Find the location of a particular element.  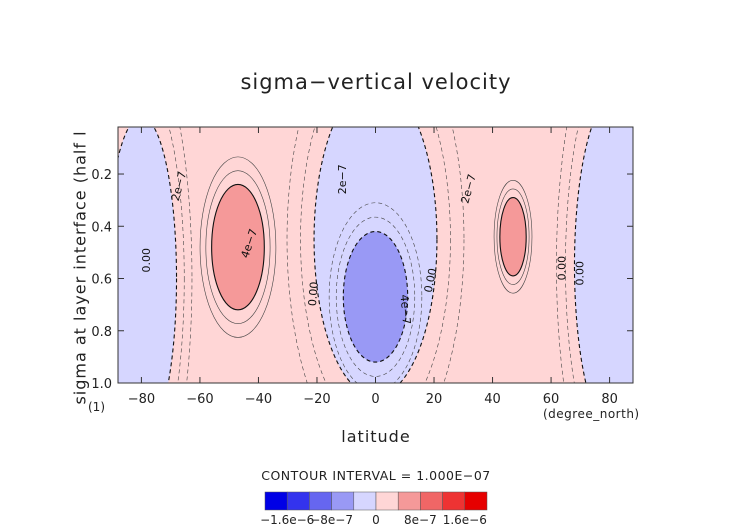

y-tick-label: 0.4 is located at coordinates (101, 227).